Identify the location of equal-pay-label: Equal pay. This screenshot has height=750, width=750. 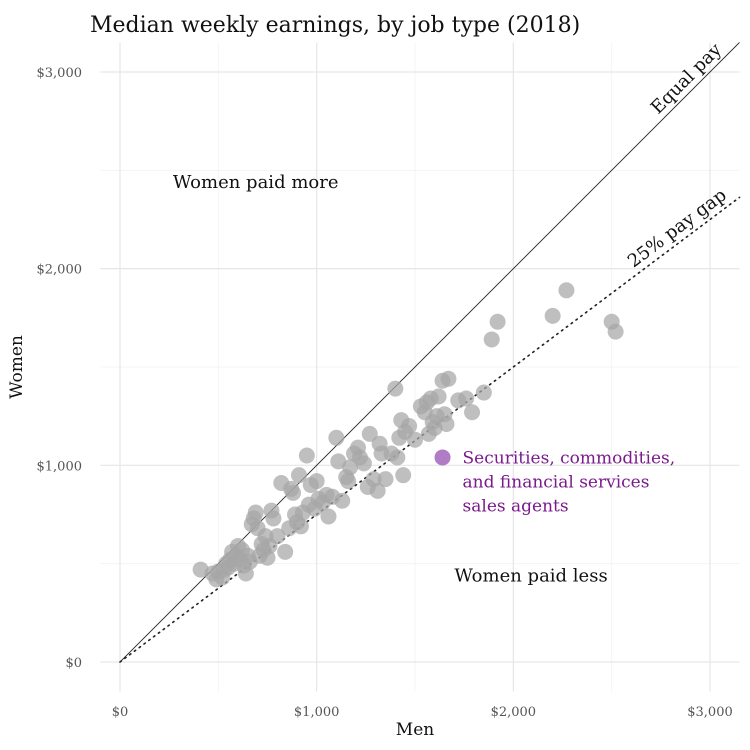
(687, 79).